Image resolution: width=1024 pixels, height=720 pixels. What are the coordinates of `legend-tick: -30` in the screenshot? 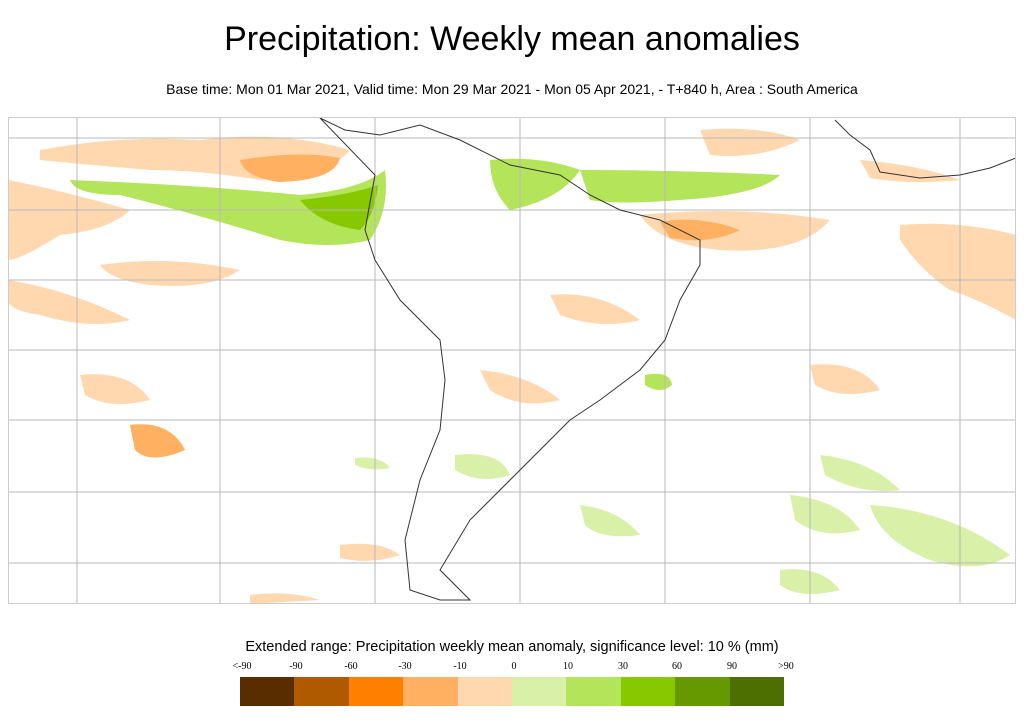 It's located at (405, 666).